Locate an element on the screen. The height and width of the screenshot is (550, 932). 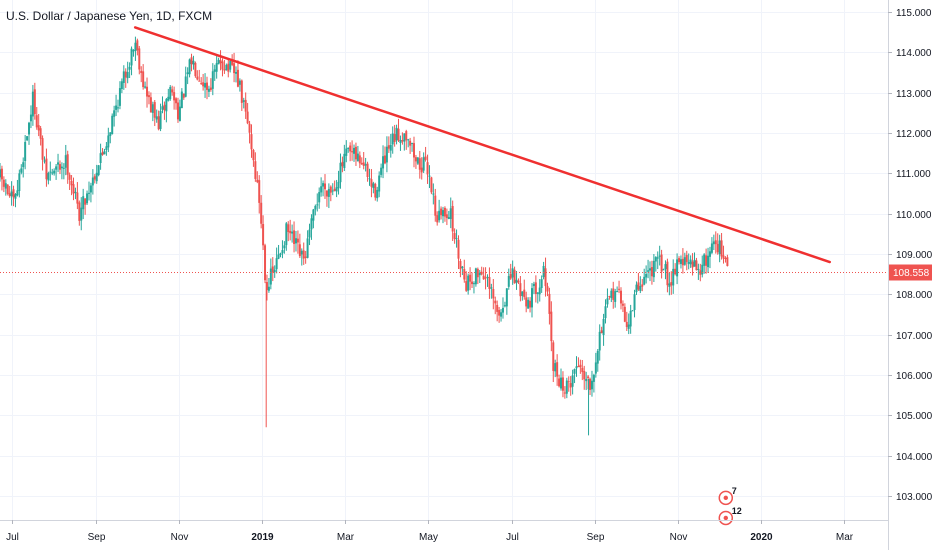
last-price-line-layer: 108.558 is located at coordinates (466, 272).